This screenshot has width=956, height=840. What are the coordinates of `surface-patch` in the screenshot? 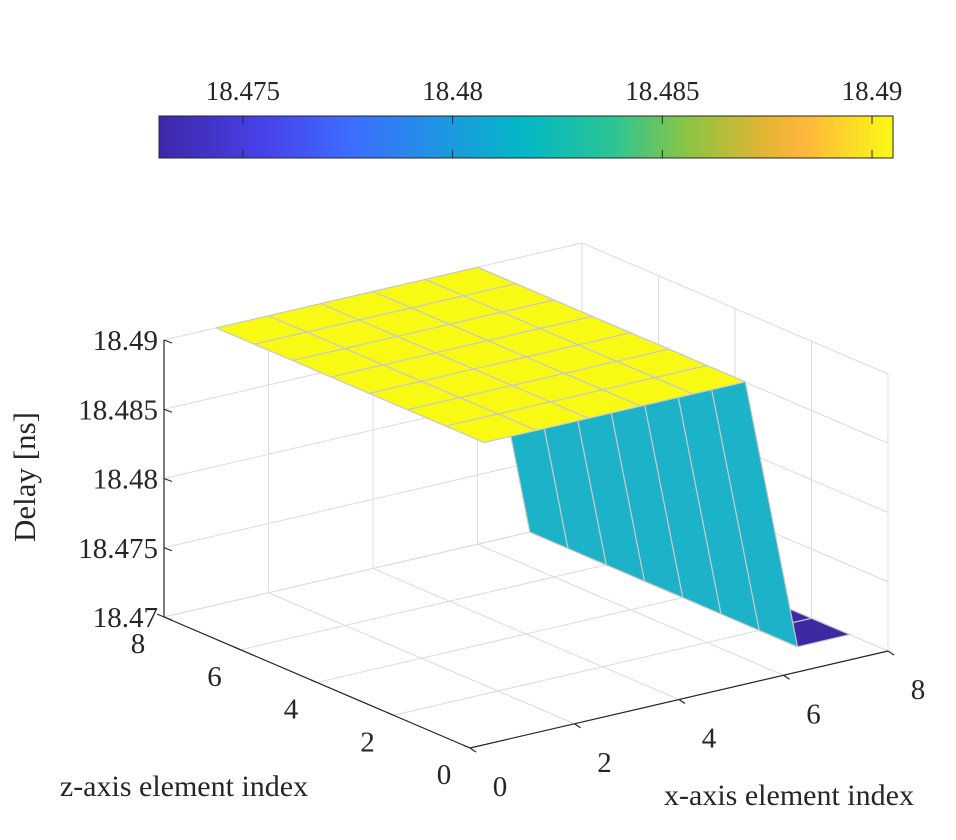 It's located at (491, 428).